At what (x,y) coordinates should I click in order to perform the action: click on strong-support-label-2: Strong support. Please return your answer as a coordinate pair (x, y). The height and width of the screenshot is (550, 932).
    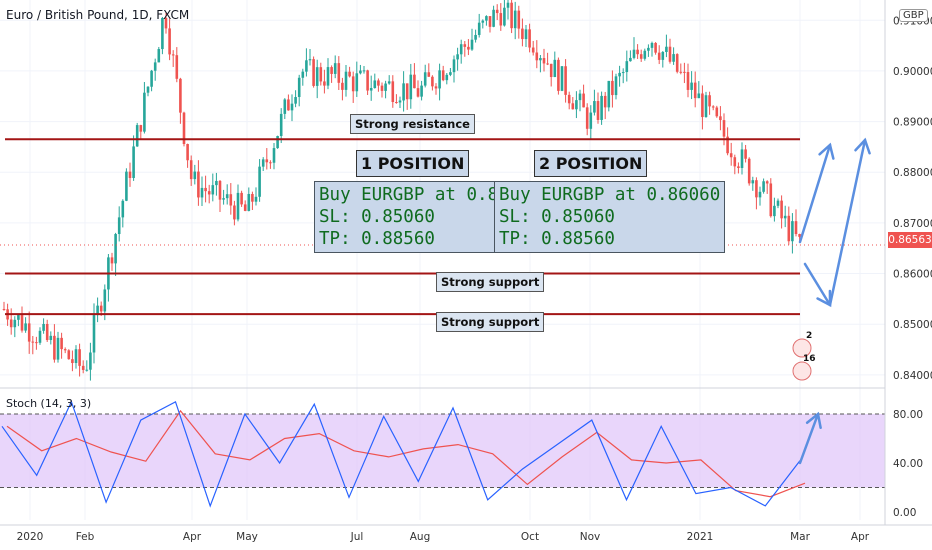
    Looking at the image, I should click on (490, 322).